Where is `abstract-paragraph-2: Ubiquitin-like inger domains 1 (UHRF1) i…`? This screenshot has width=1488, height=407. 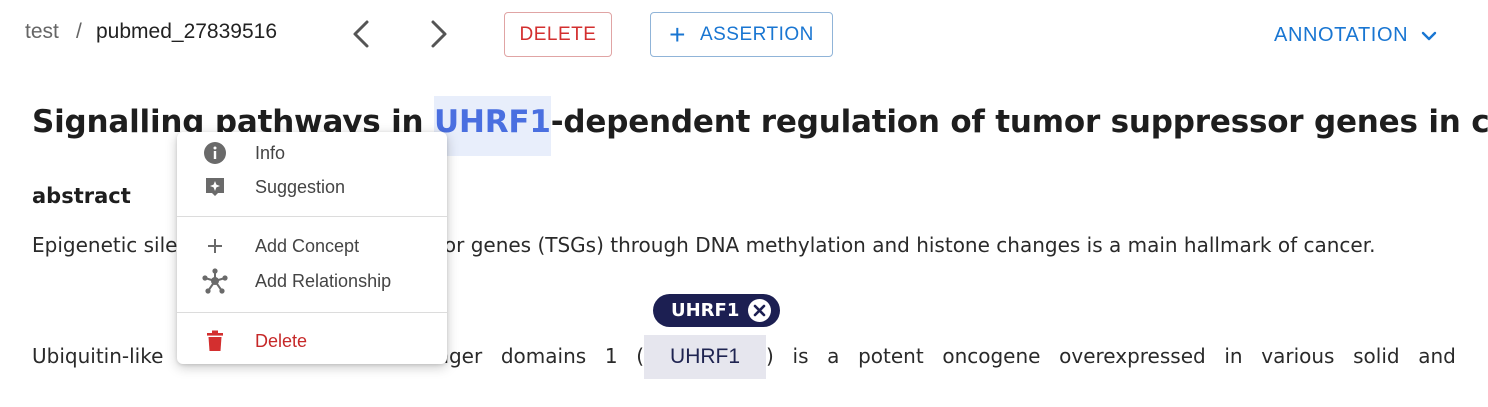 abstract-paragraph-2: Ubiquitin-like inger domains 1 (UHRF1) i… is located at coordinates (744, 357).